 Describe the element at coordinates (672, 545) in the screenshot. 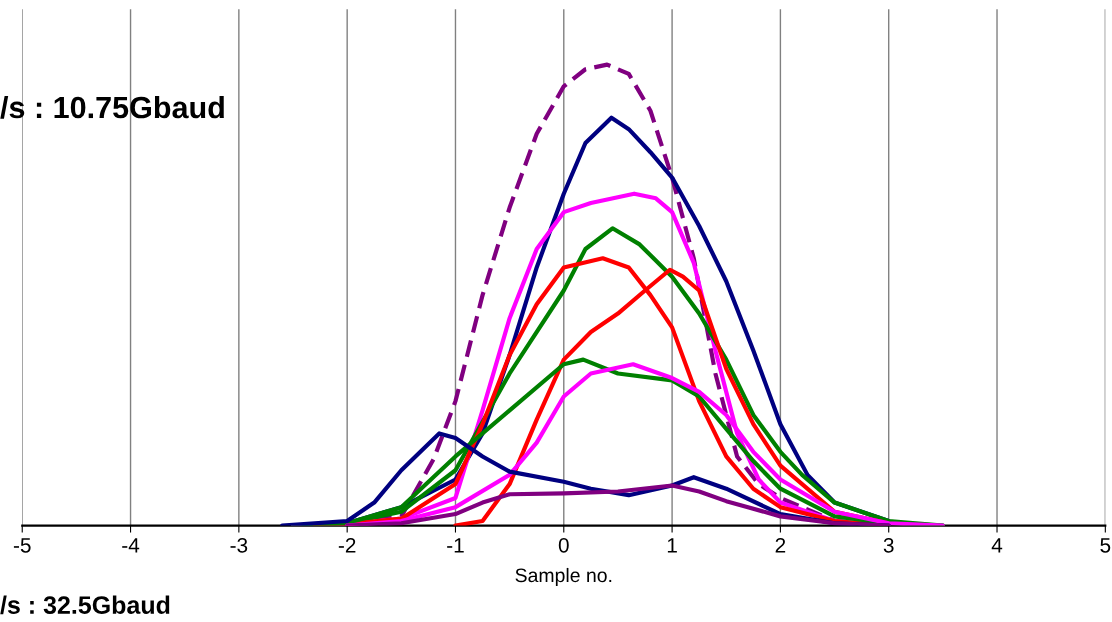

I see `x-tick-label: 1` at that location.